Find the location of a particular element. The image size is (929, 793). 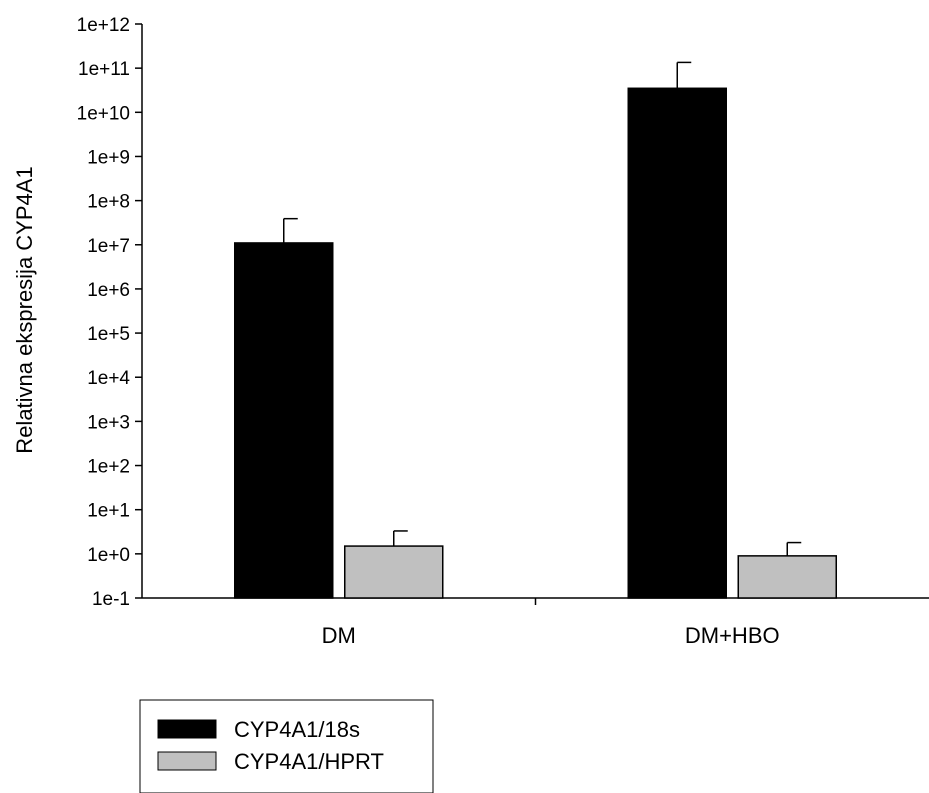

y-tick-label: 1e+5 is located at coordinates (108, 334).